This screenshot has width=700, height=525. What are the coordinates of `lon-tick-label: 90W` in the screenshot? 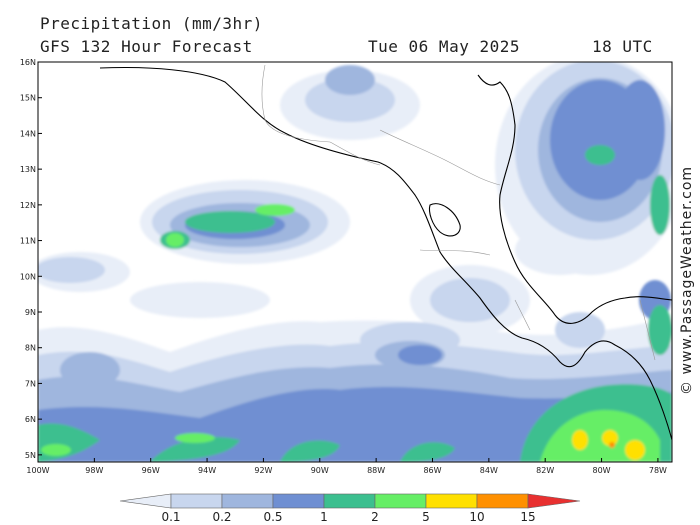 It's located at (320, 470).